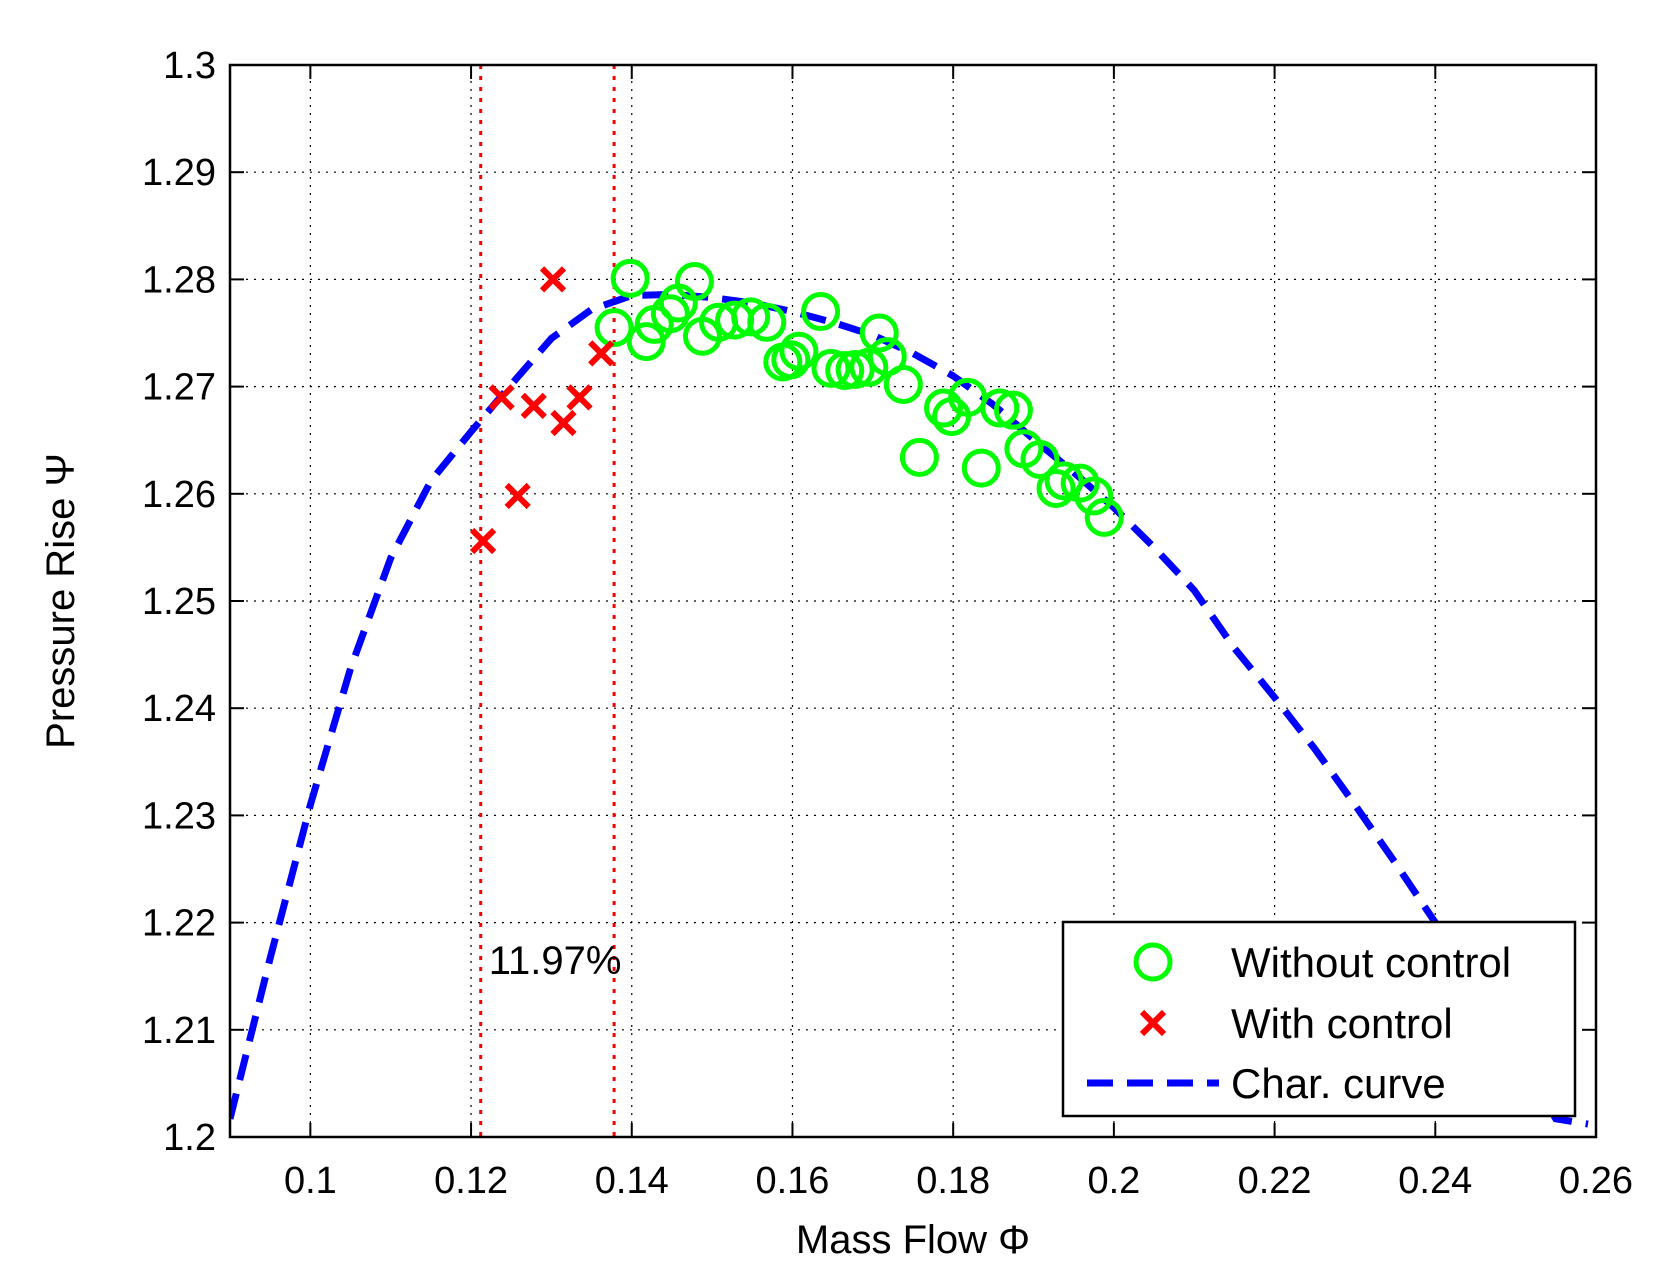 The height and width of the screenshot is (1273, 1659). I want to click on y-tick-label: 1.3, so click(189, 66).